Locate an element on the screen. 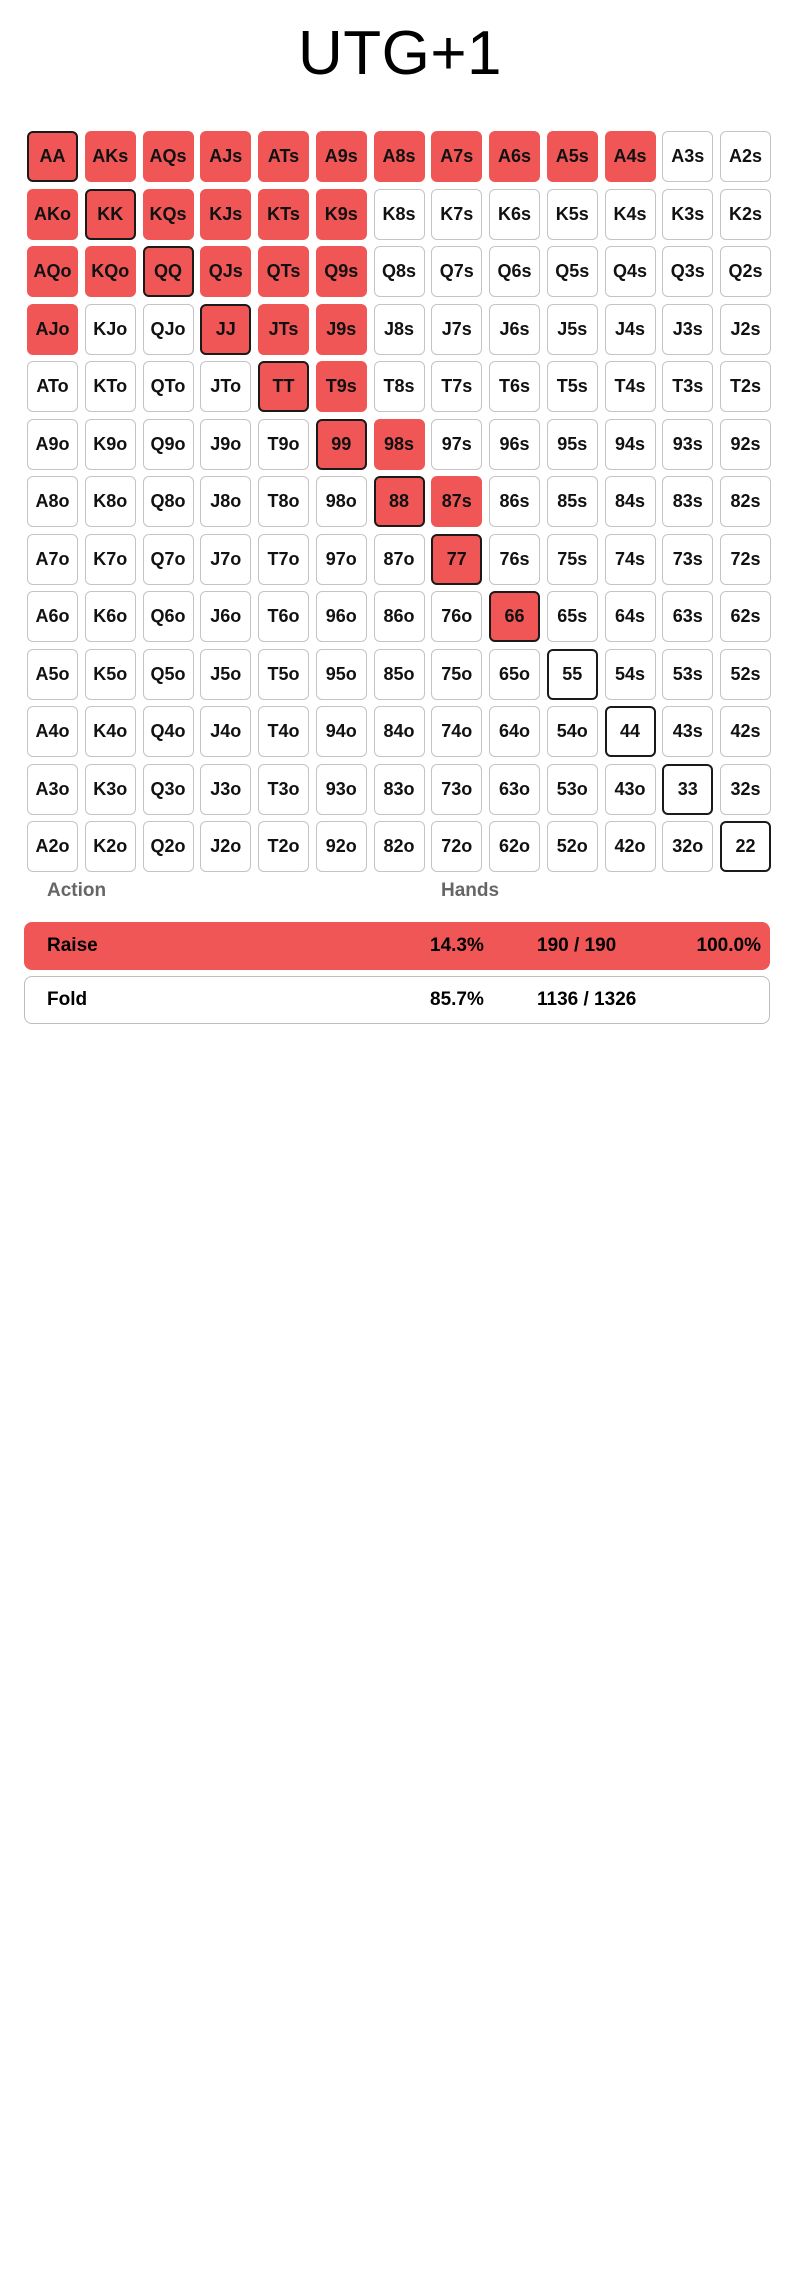 This screenshot has height=2277, width=800. hand-cell-94s: 94s is located at coordinates (630, 444).